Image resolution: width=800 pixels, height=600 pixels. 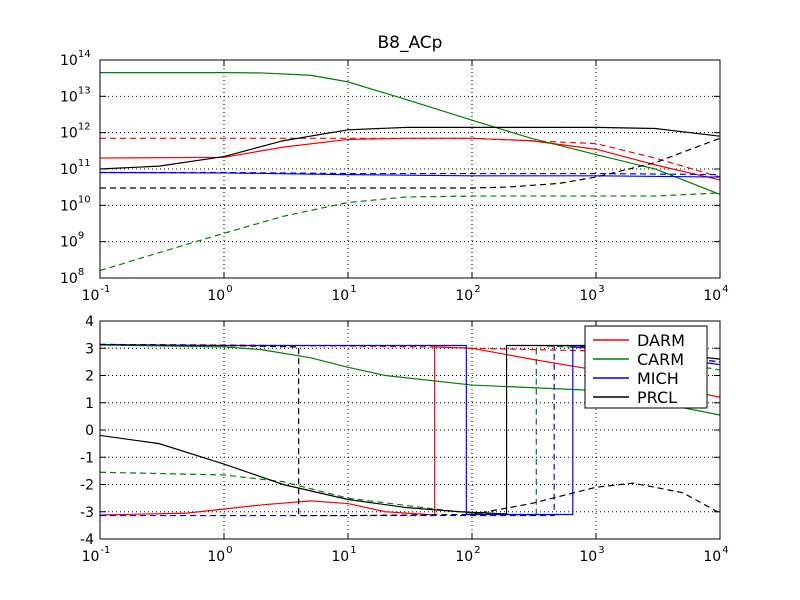 I want to click on y-tick-label: 1, so click(x=89, y=404).